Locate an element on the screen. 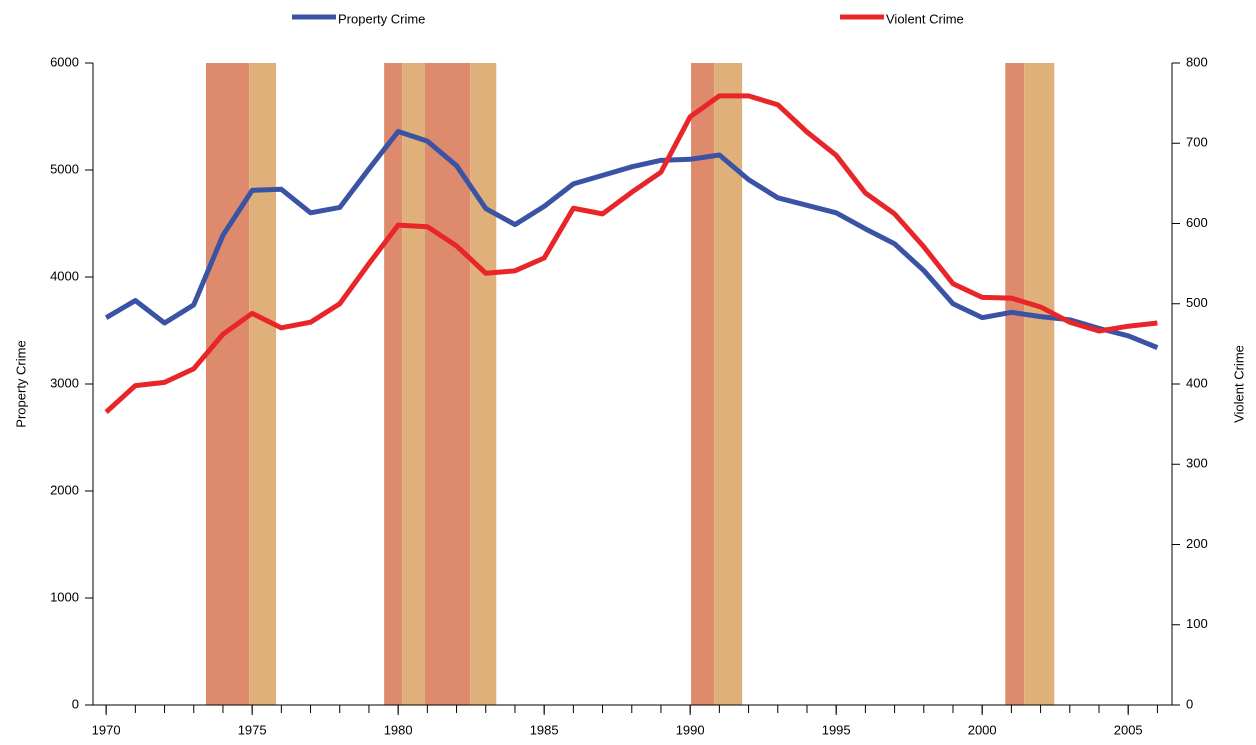  y2-tick-label: 600 is located at coordinates (1197, 222).